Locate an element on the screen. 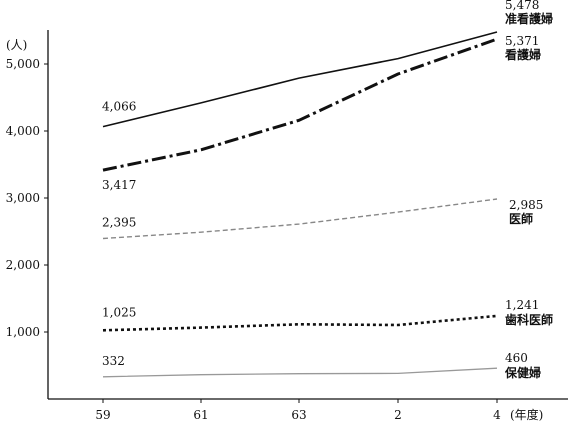 This screenshot has width=582, height=427. series-end-label: 1,241 is located at coordinates (522, 305).